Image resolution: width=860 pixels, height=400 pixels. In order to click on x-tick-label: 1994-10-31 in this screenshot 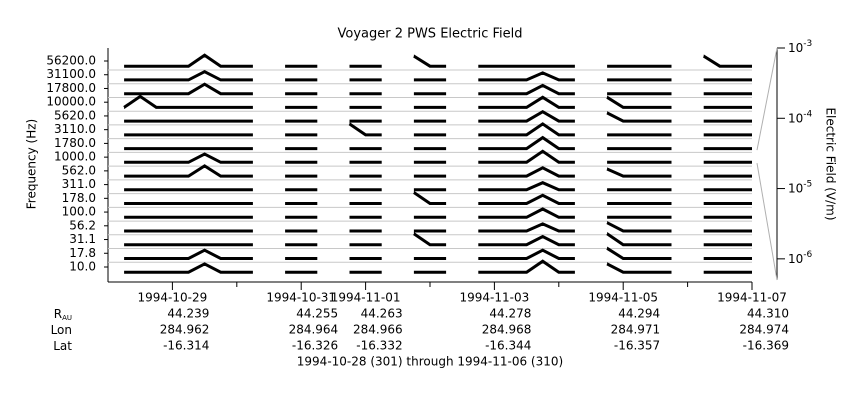, I will do `click(301, 298)`.